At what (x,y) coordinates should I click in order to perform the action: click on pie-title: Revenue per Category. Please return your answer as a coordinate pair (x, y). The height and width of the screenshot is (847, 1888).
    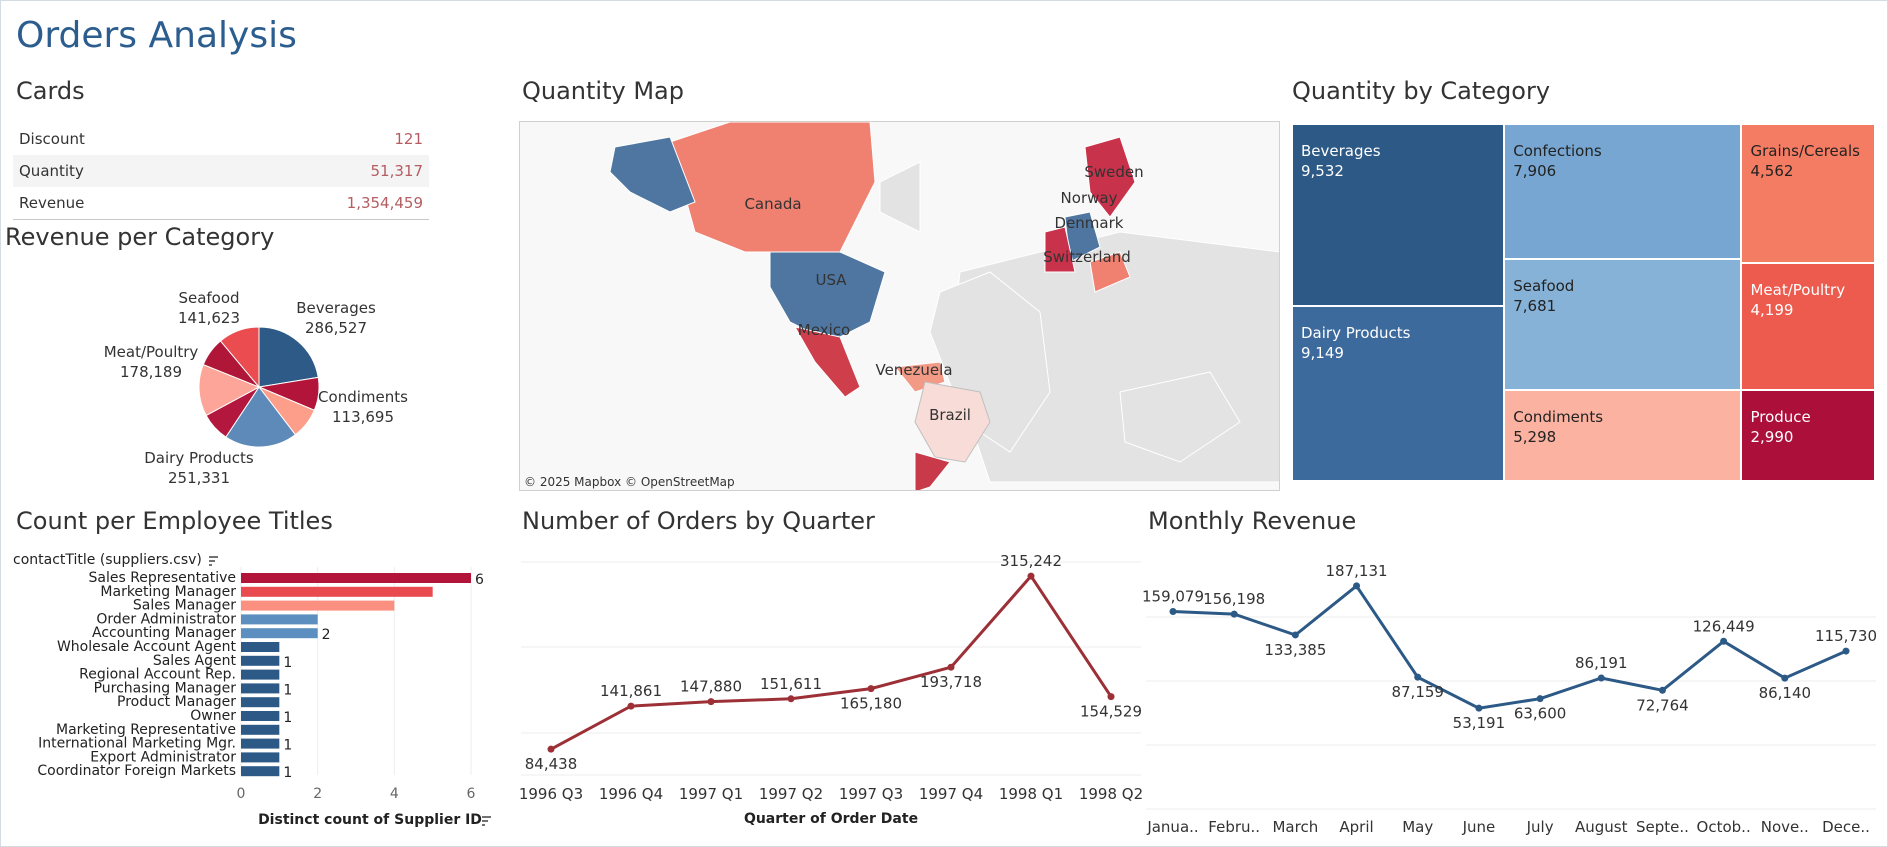
    Looking at the image, I should click on (140, 237).